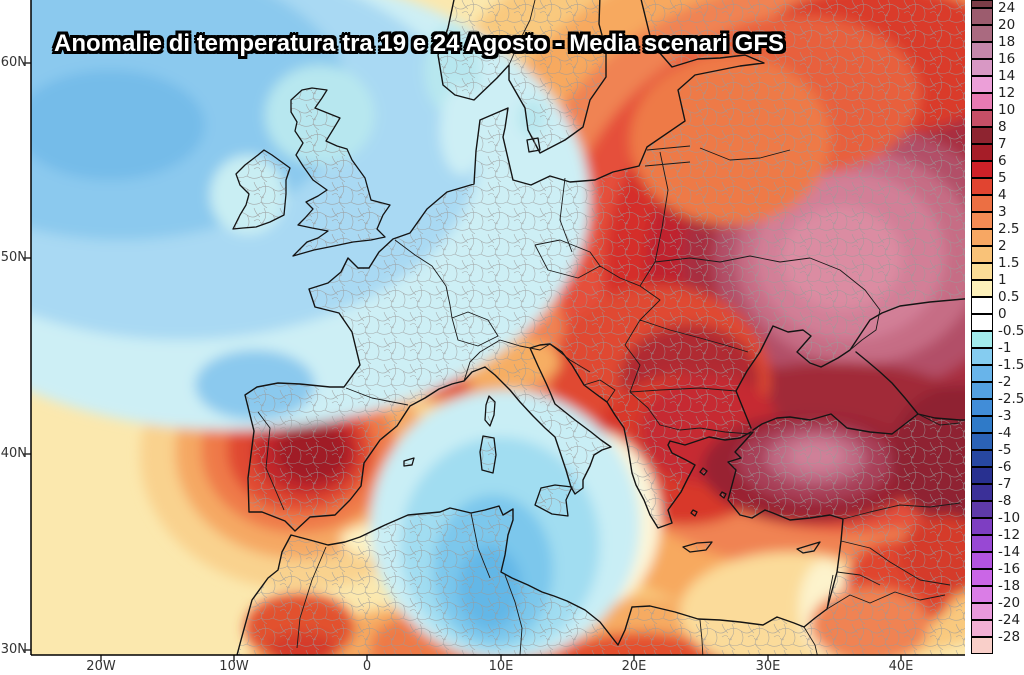  What do you see at coordinates (1007, 110) in the screenshot?
I see `colorbar-tick-label: 10` at bounding box center [1007, 110].